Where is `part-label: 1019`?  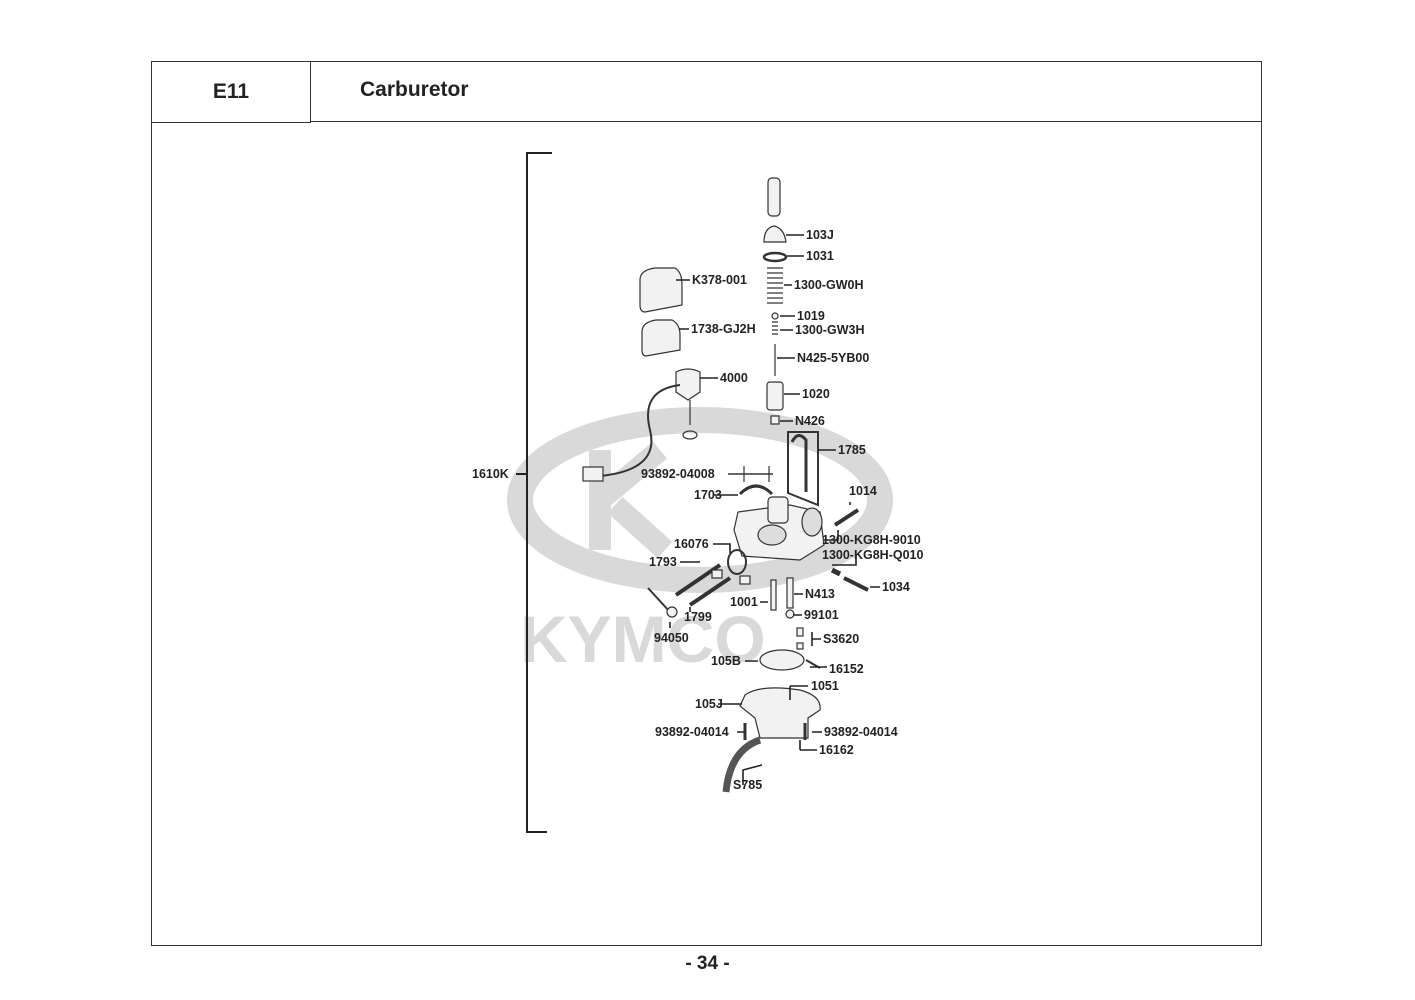
part-label: 1019 is located at coordinates (811, 316).